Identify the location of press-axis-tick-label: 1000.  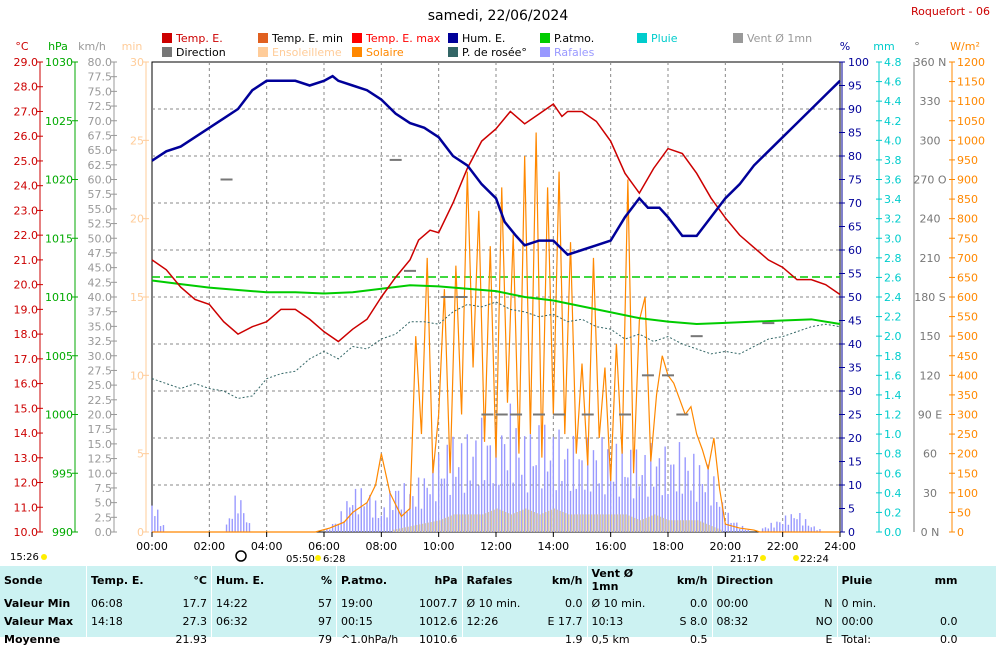
(59, 415).